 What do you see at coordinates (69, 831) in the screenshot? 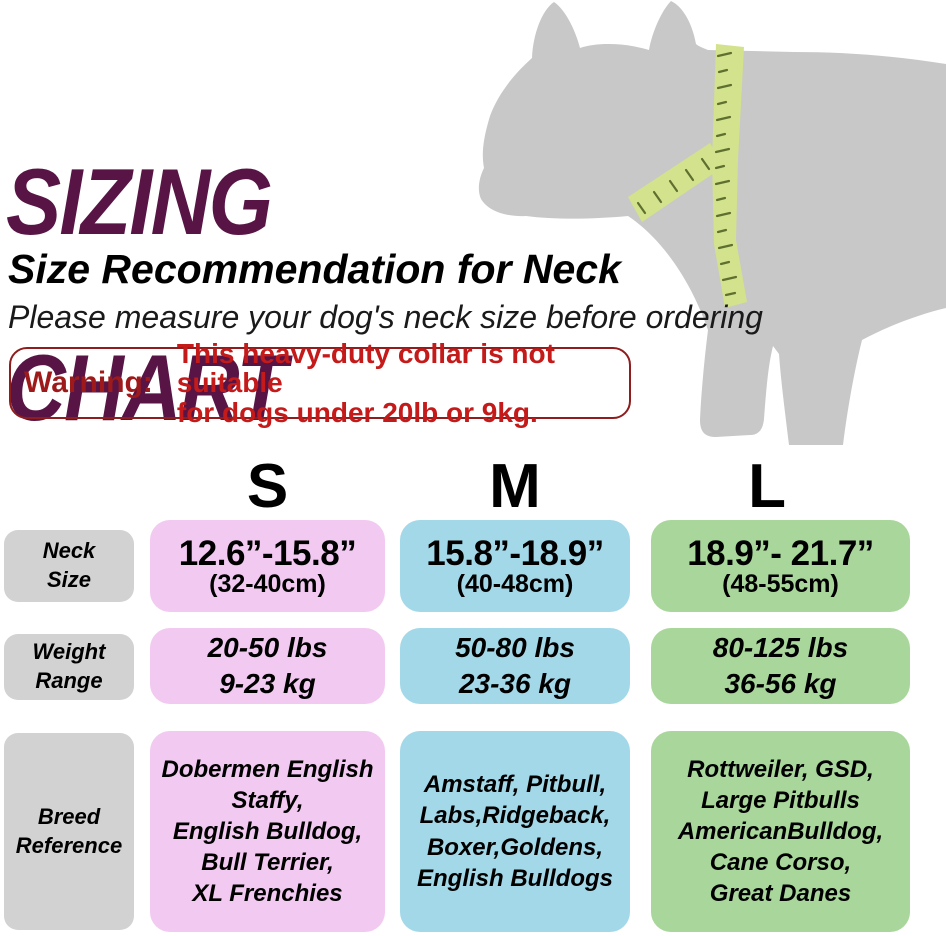
I see `row-header-breed-reference: Breed Reference` at bounding box center [69, 831].